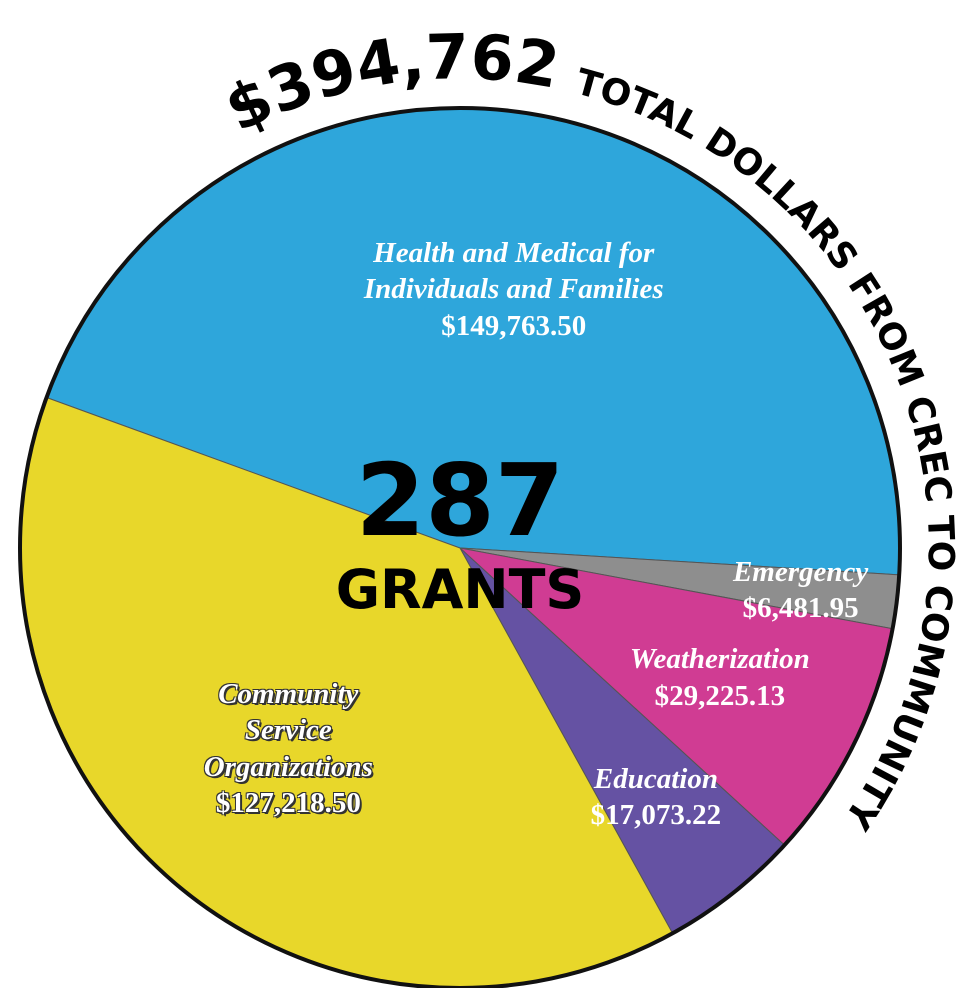 This screenshot has width=973, height=988. I want to click on slice-label-box: Emergency $6,481.95, so click(801, 590).